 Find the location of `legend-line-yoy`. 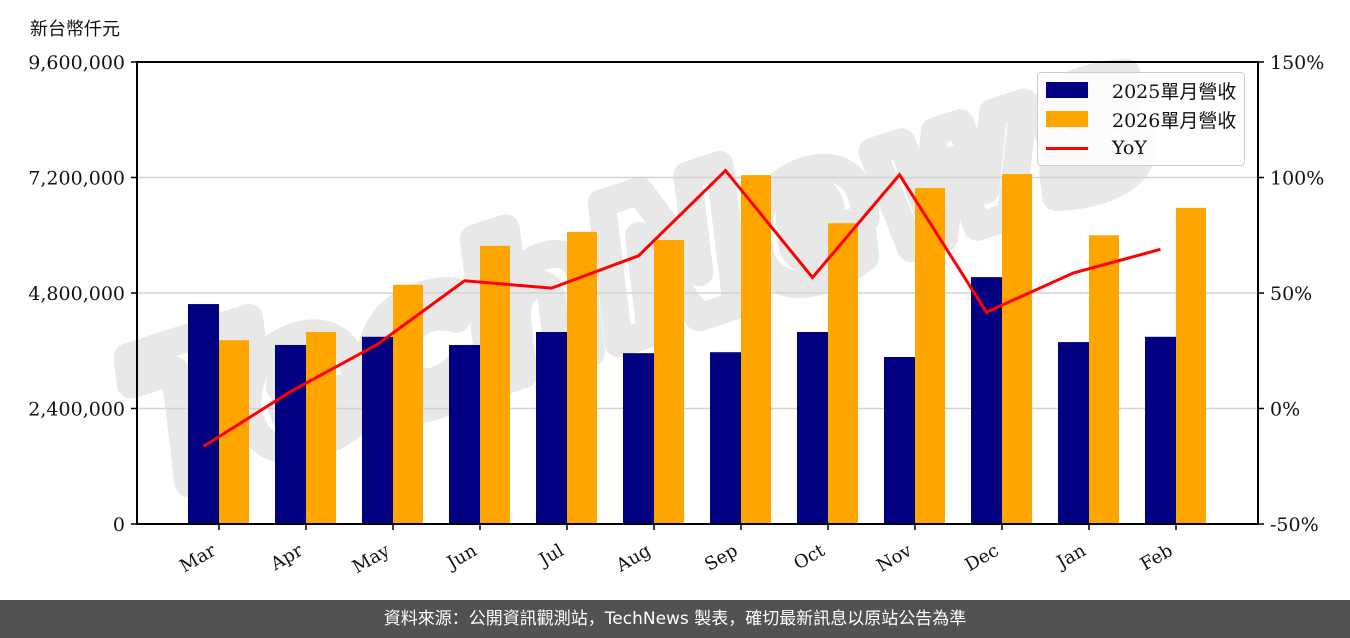

legend-line-yoy is located at coordinates (1067, 148).